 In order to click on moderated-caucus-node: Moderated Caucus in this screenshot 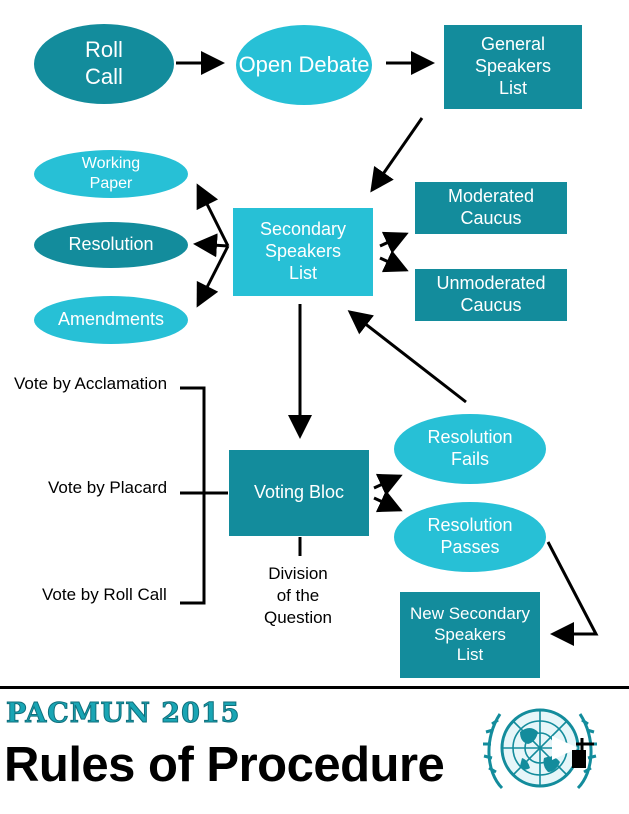, I will do `click(491, 208)`.